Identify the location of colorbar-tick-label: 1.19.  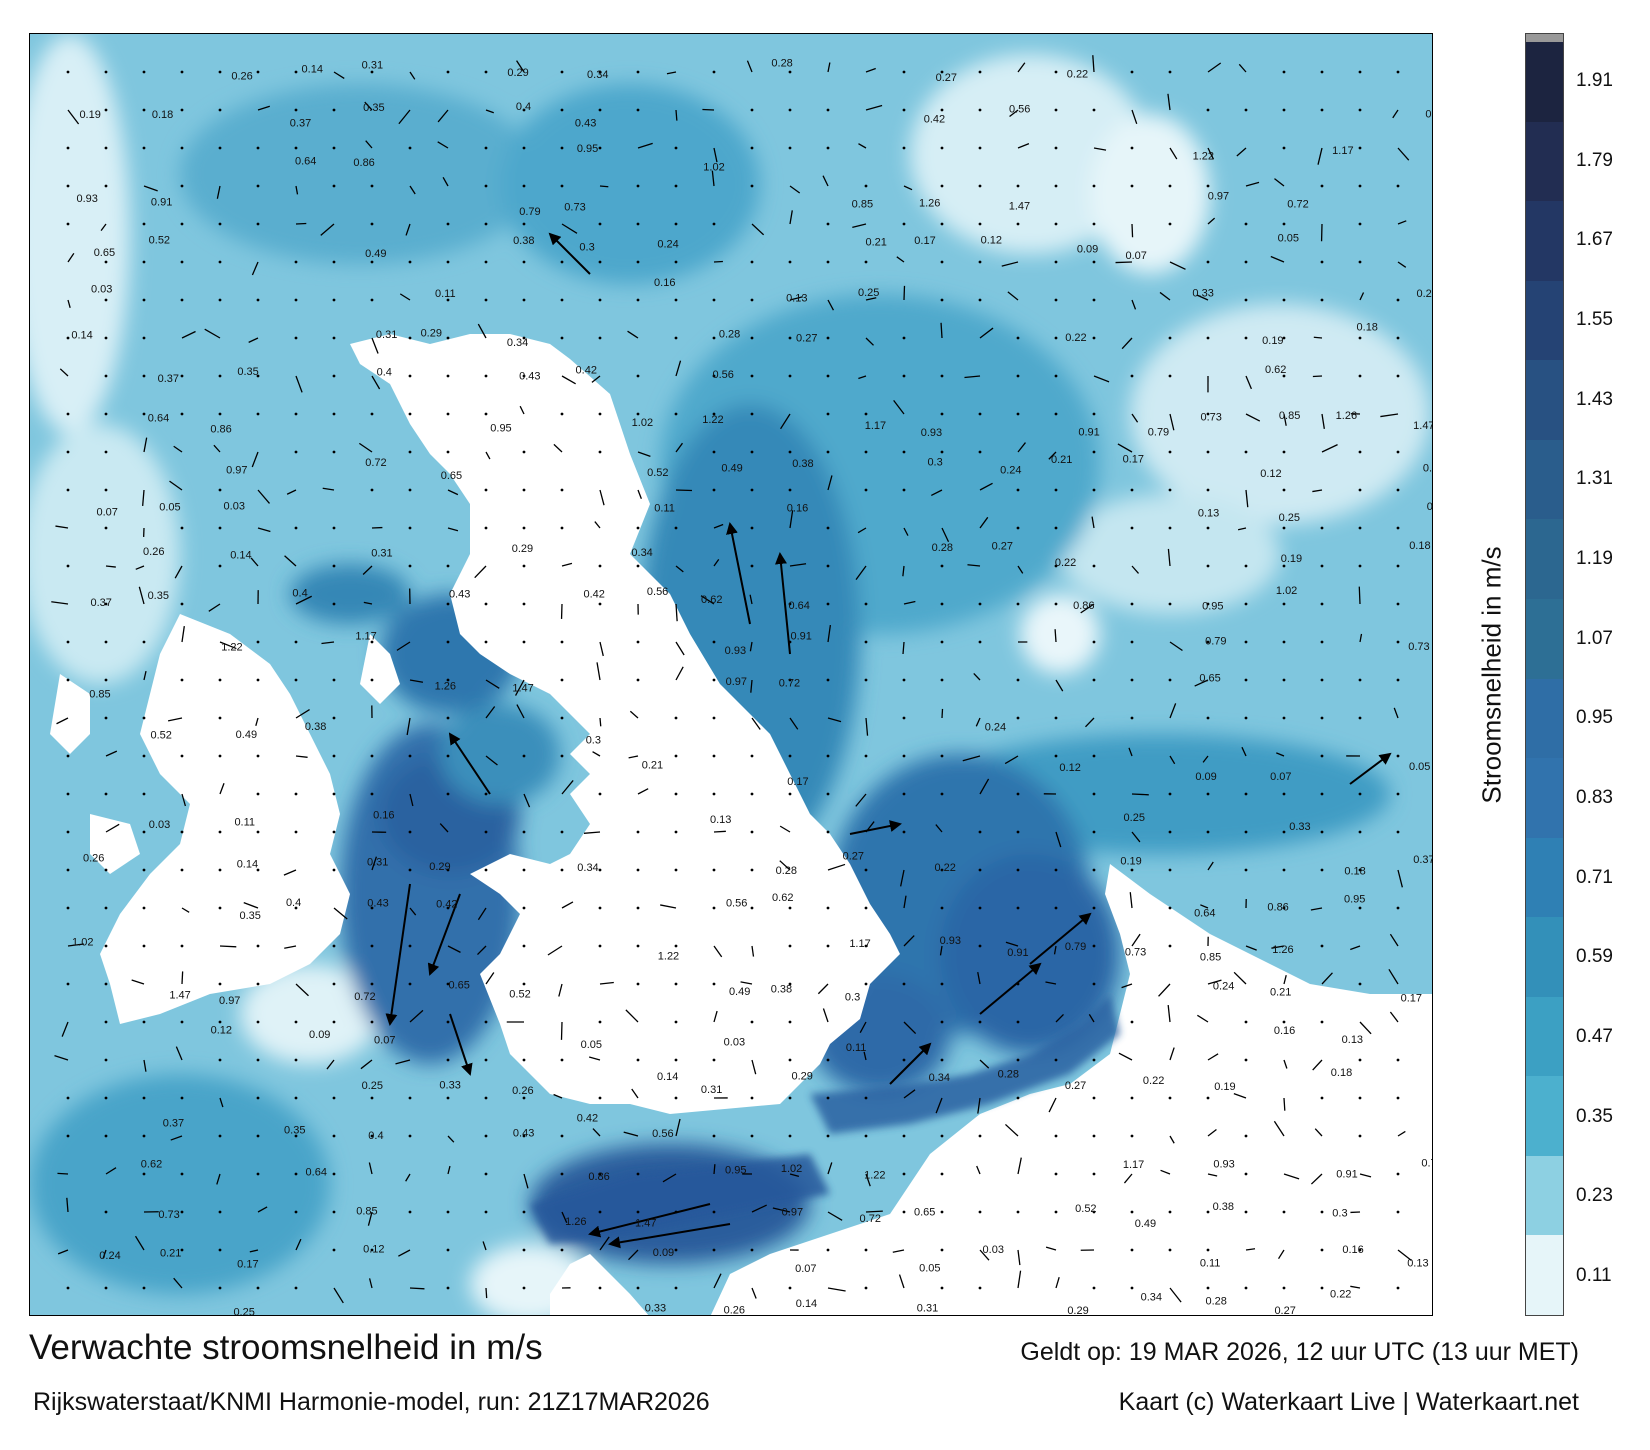
(1594, 558).